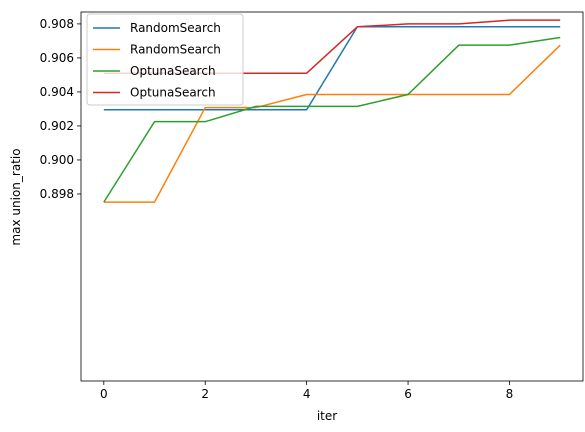  What do you see at coordinates (510, 394) in the screenshot?
I see `x-tick-label: 8` at bounding box center [510, 394].